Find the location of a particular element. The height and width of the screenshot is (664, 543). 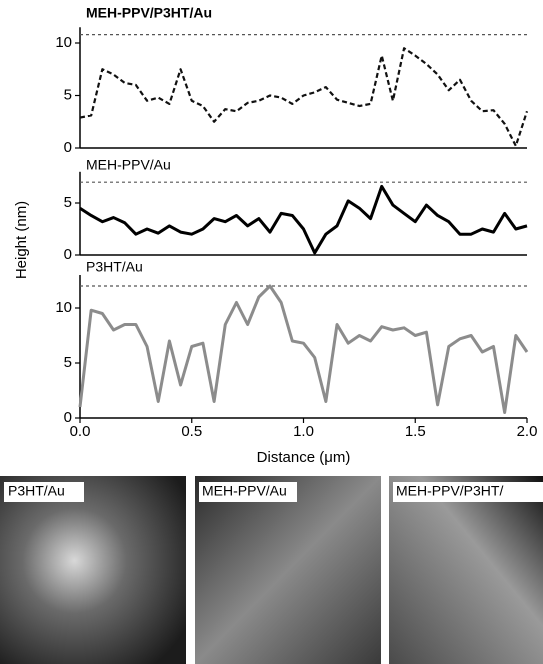

x-tick-label: 1.5 is located at coordinates (415, 431).